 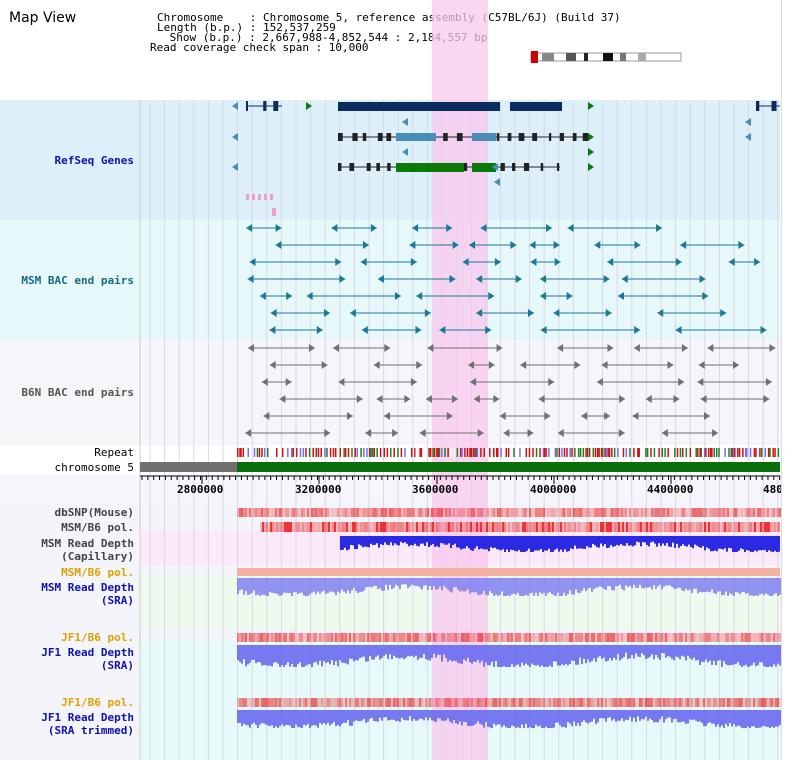 I want to click on chromosome-bar, so click(x=508, y=467).